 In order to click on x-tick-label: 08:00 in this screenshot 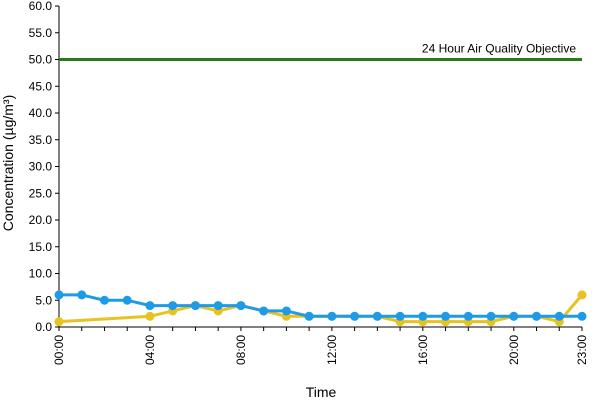, I will do `click(241, 350)`.